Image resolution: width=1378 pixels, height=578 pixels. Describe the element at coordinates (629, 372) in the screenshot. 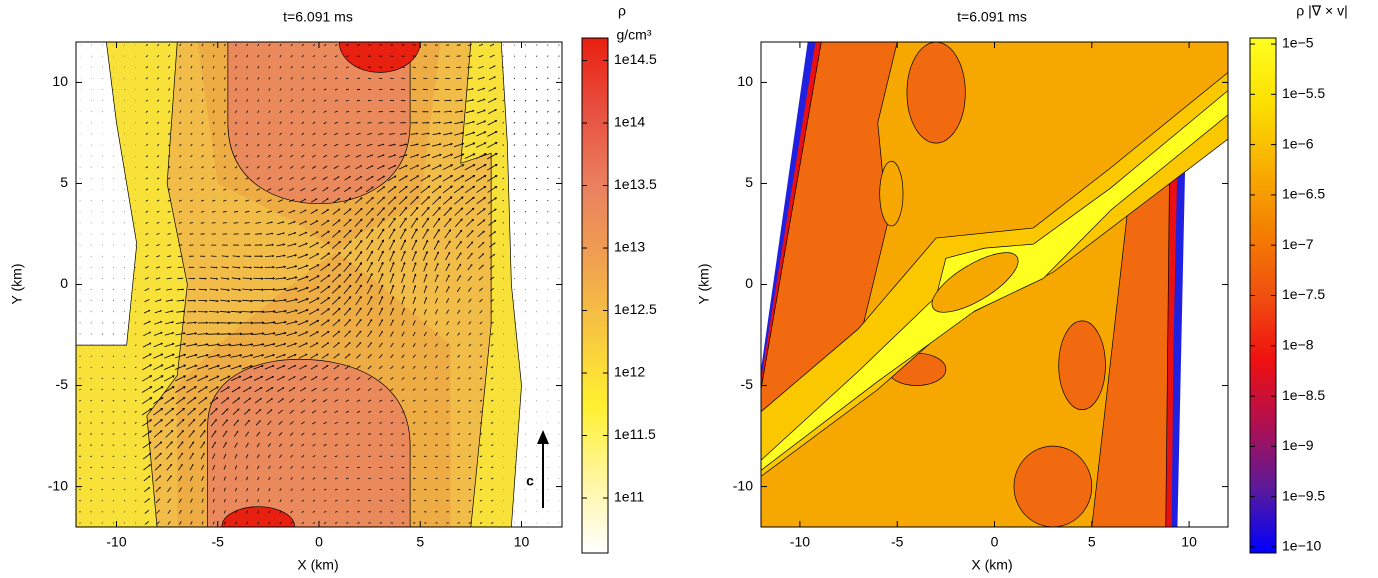

I see `colorbar-tick-label: 1e12` at that location.